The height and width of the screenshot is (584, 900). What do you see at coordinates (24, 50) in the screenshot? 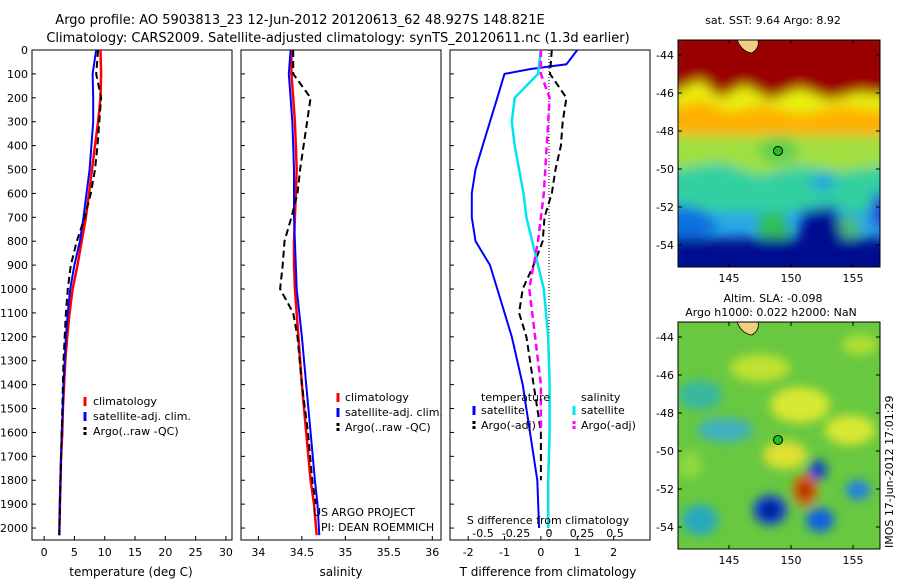
I see `depth-tick-label: 0` at bounding box center [24, 50].